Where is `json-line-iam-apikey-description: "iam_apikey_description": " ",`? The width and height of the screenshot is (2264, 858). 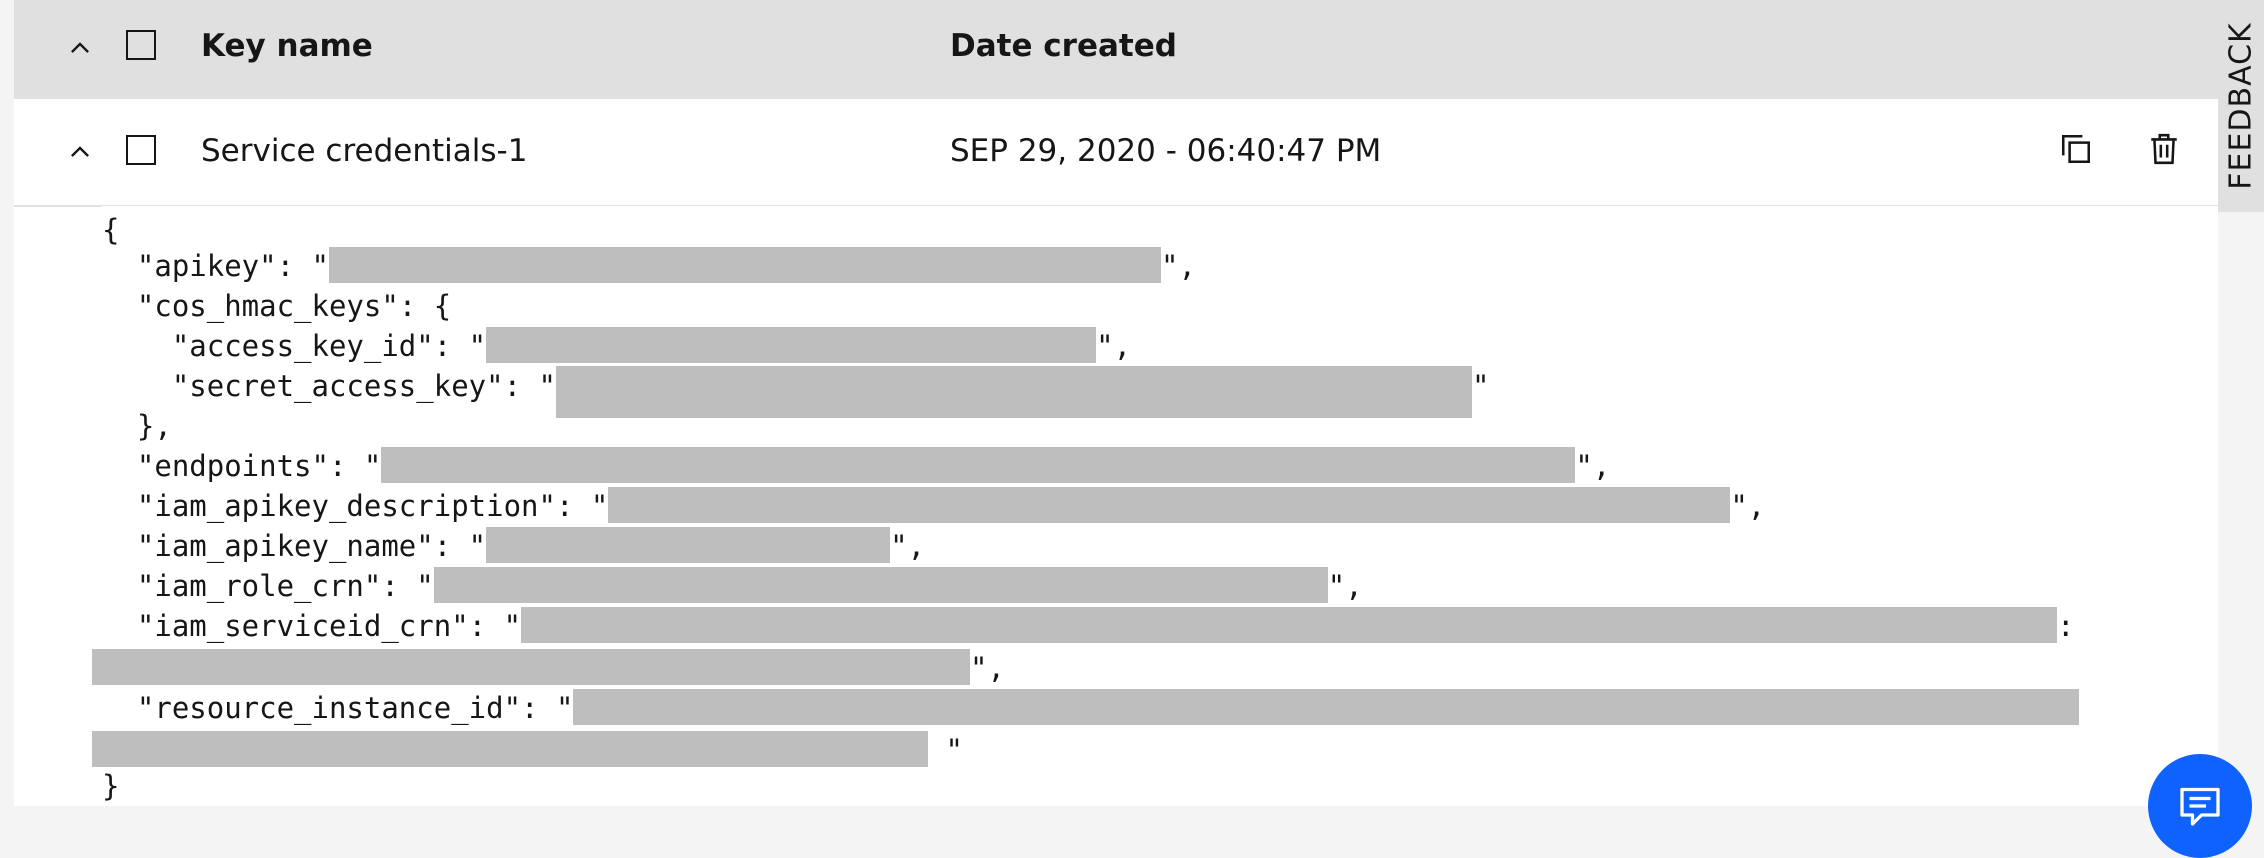
json-line-iam-apikey-description: "iam_apikey_description": " ", is located at coordinates (934, 505).